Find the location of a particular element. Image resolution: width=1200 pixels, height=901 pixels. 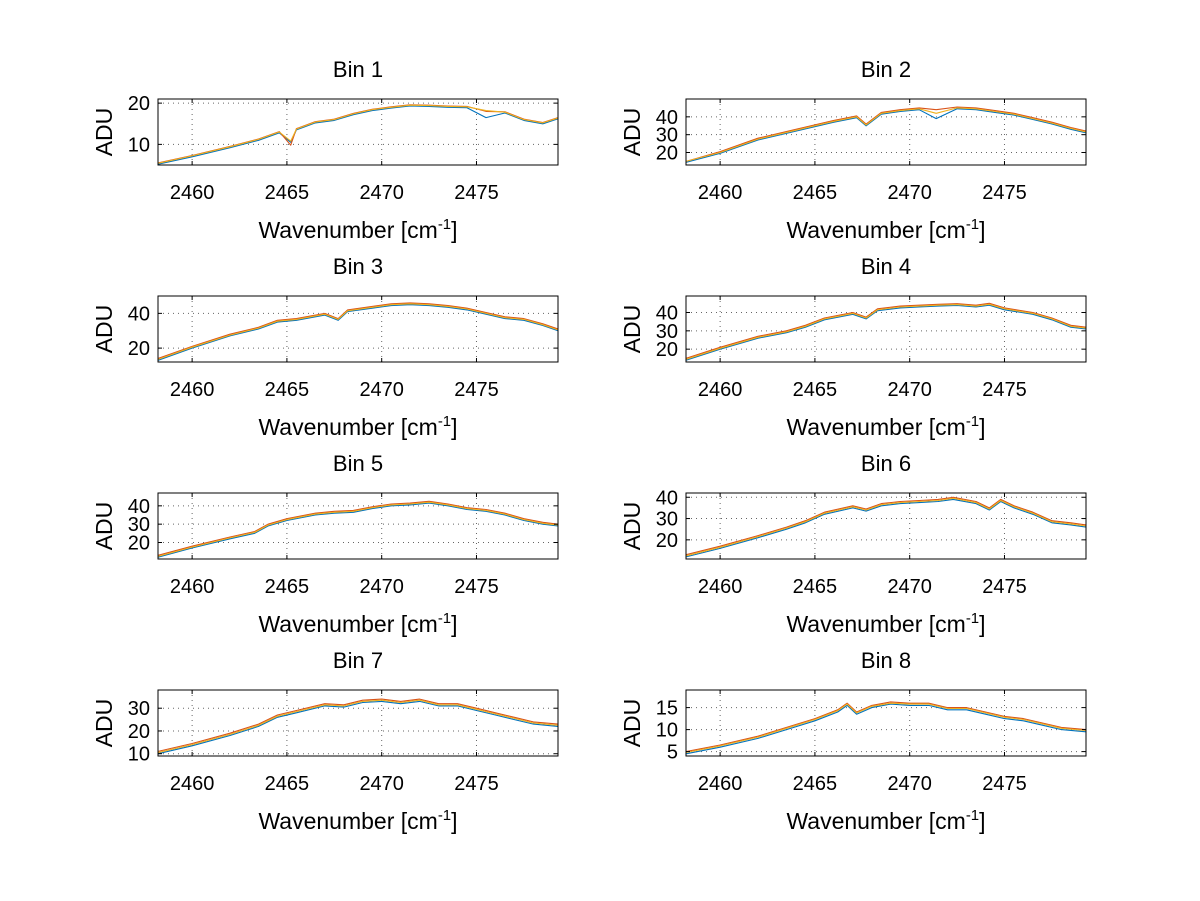

y-tick-label: 5 is located at coordinates (672, 753).